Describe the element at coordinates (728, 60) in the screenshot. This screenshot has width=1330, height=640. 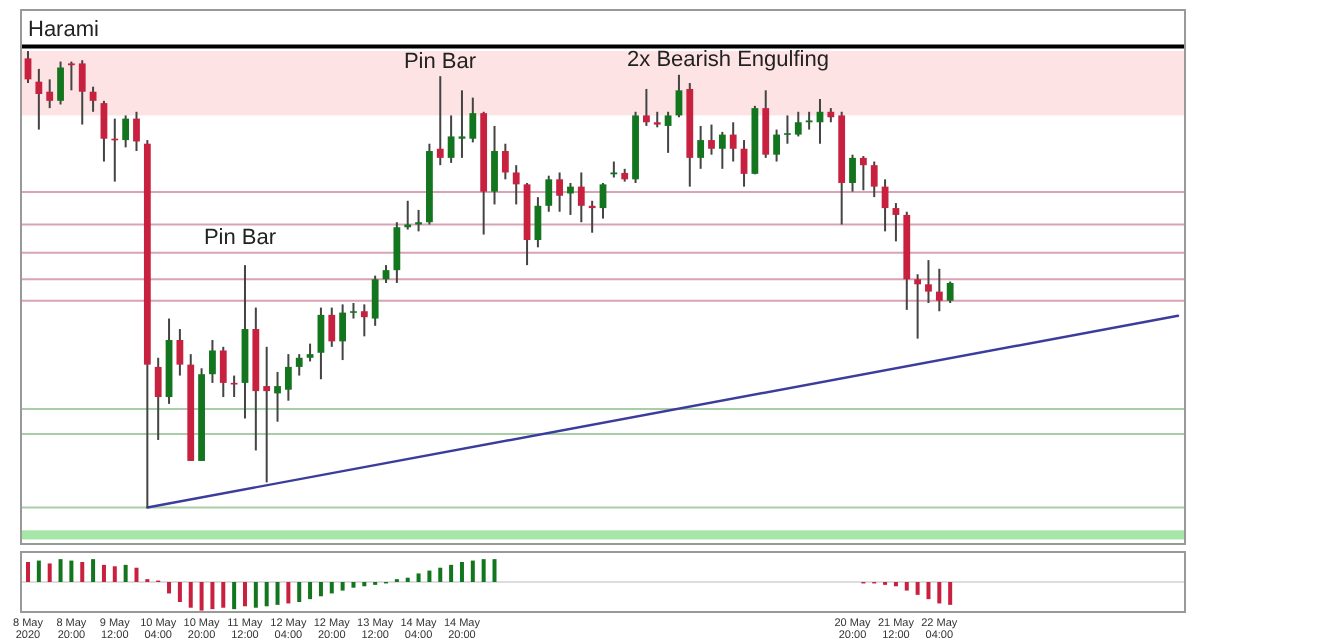
I see `annotation: 2x Bearish Engulfing` at that location.